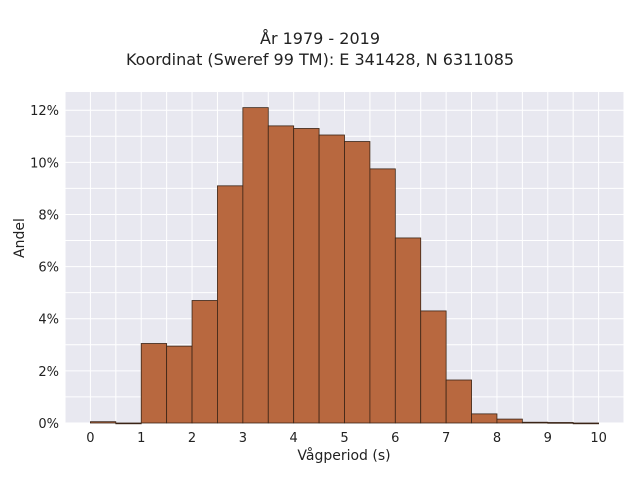 This screenshot has width=640, height=480. I want to click on y-tick-label: 4%, so click(48, 320).